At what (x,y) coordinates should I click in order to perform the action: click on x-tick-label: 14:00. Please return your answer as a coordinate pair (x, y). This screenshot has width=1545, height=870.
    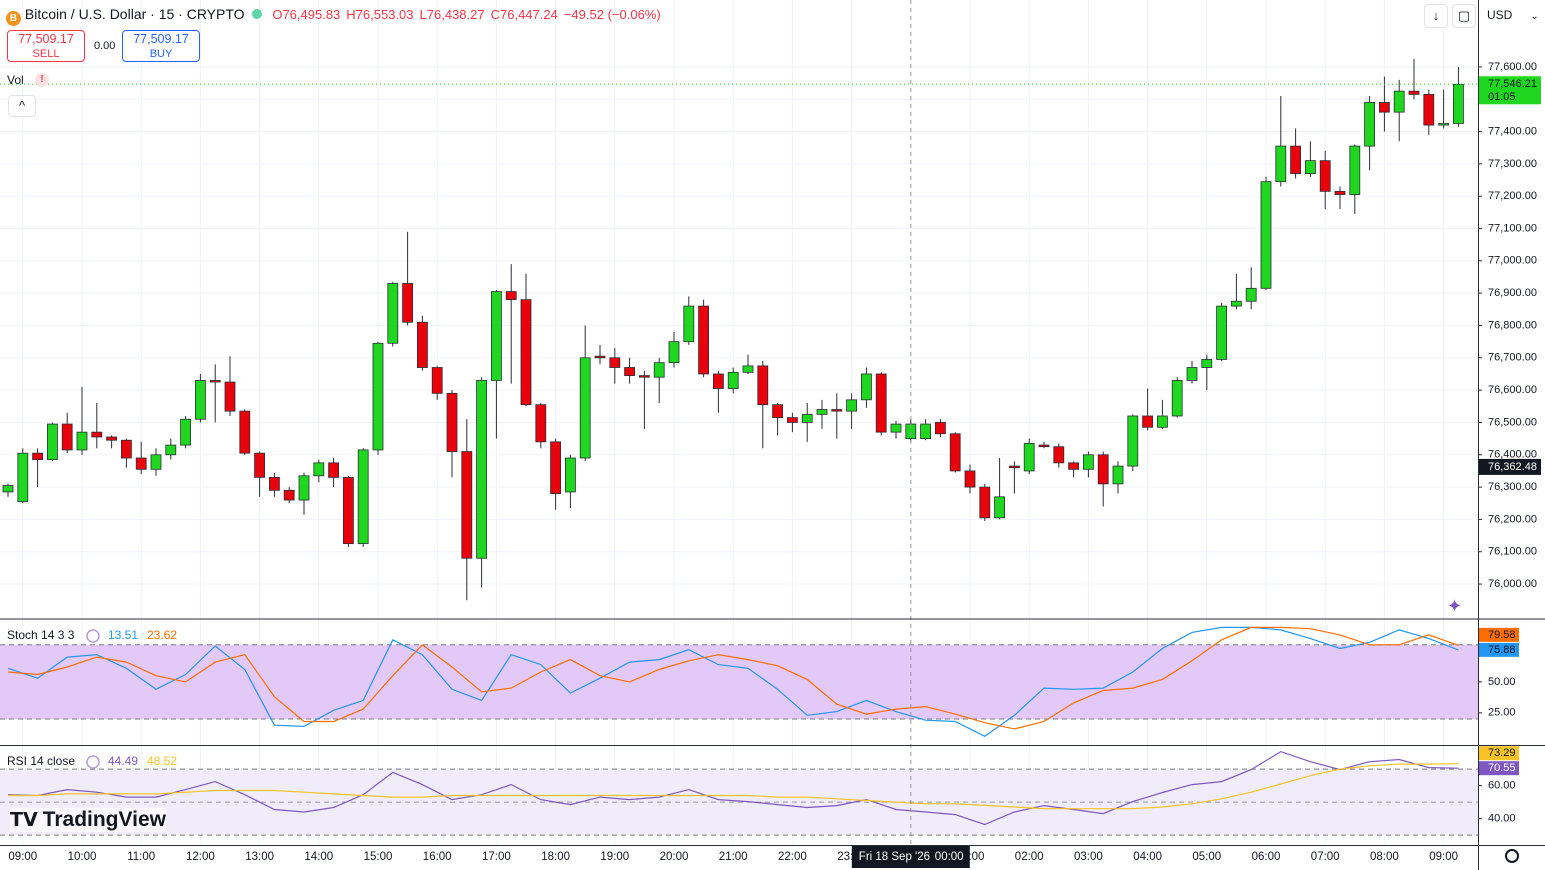
    Looking at the image, I should click on (318, 857).